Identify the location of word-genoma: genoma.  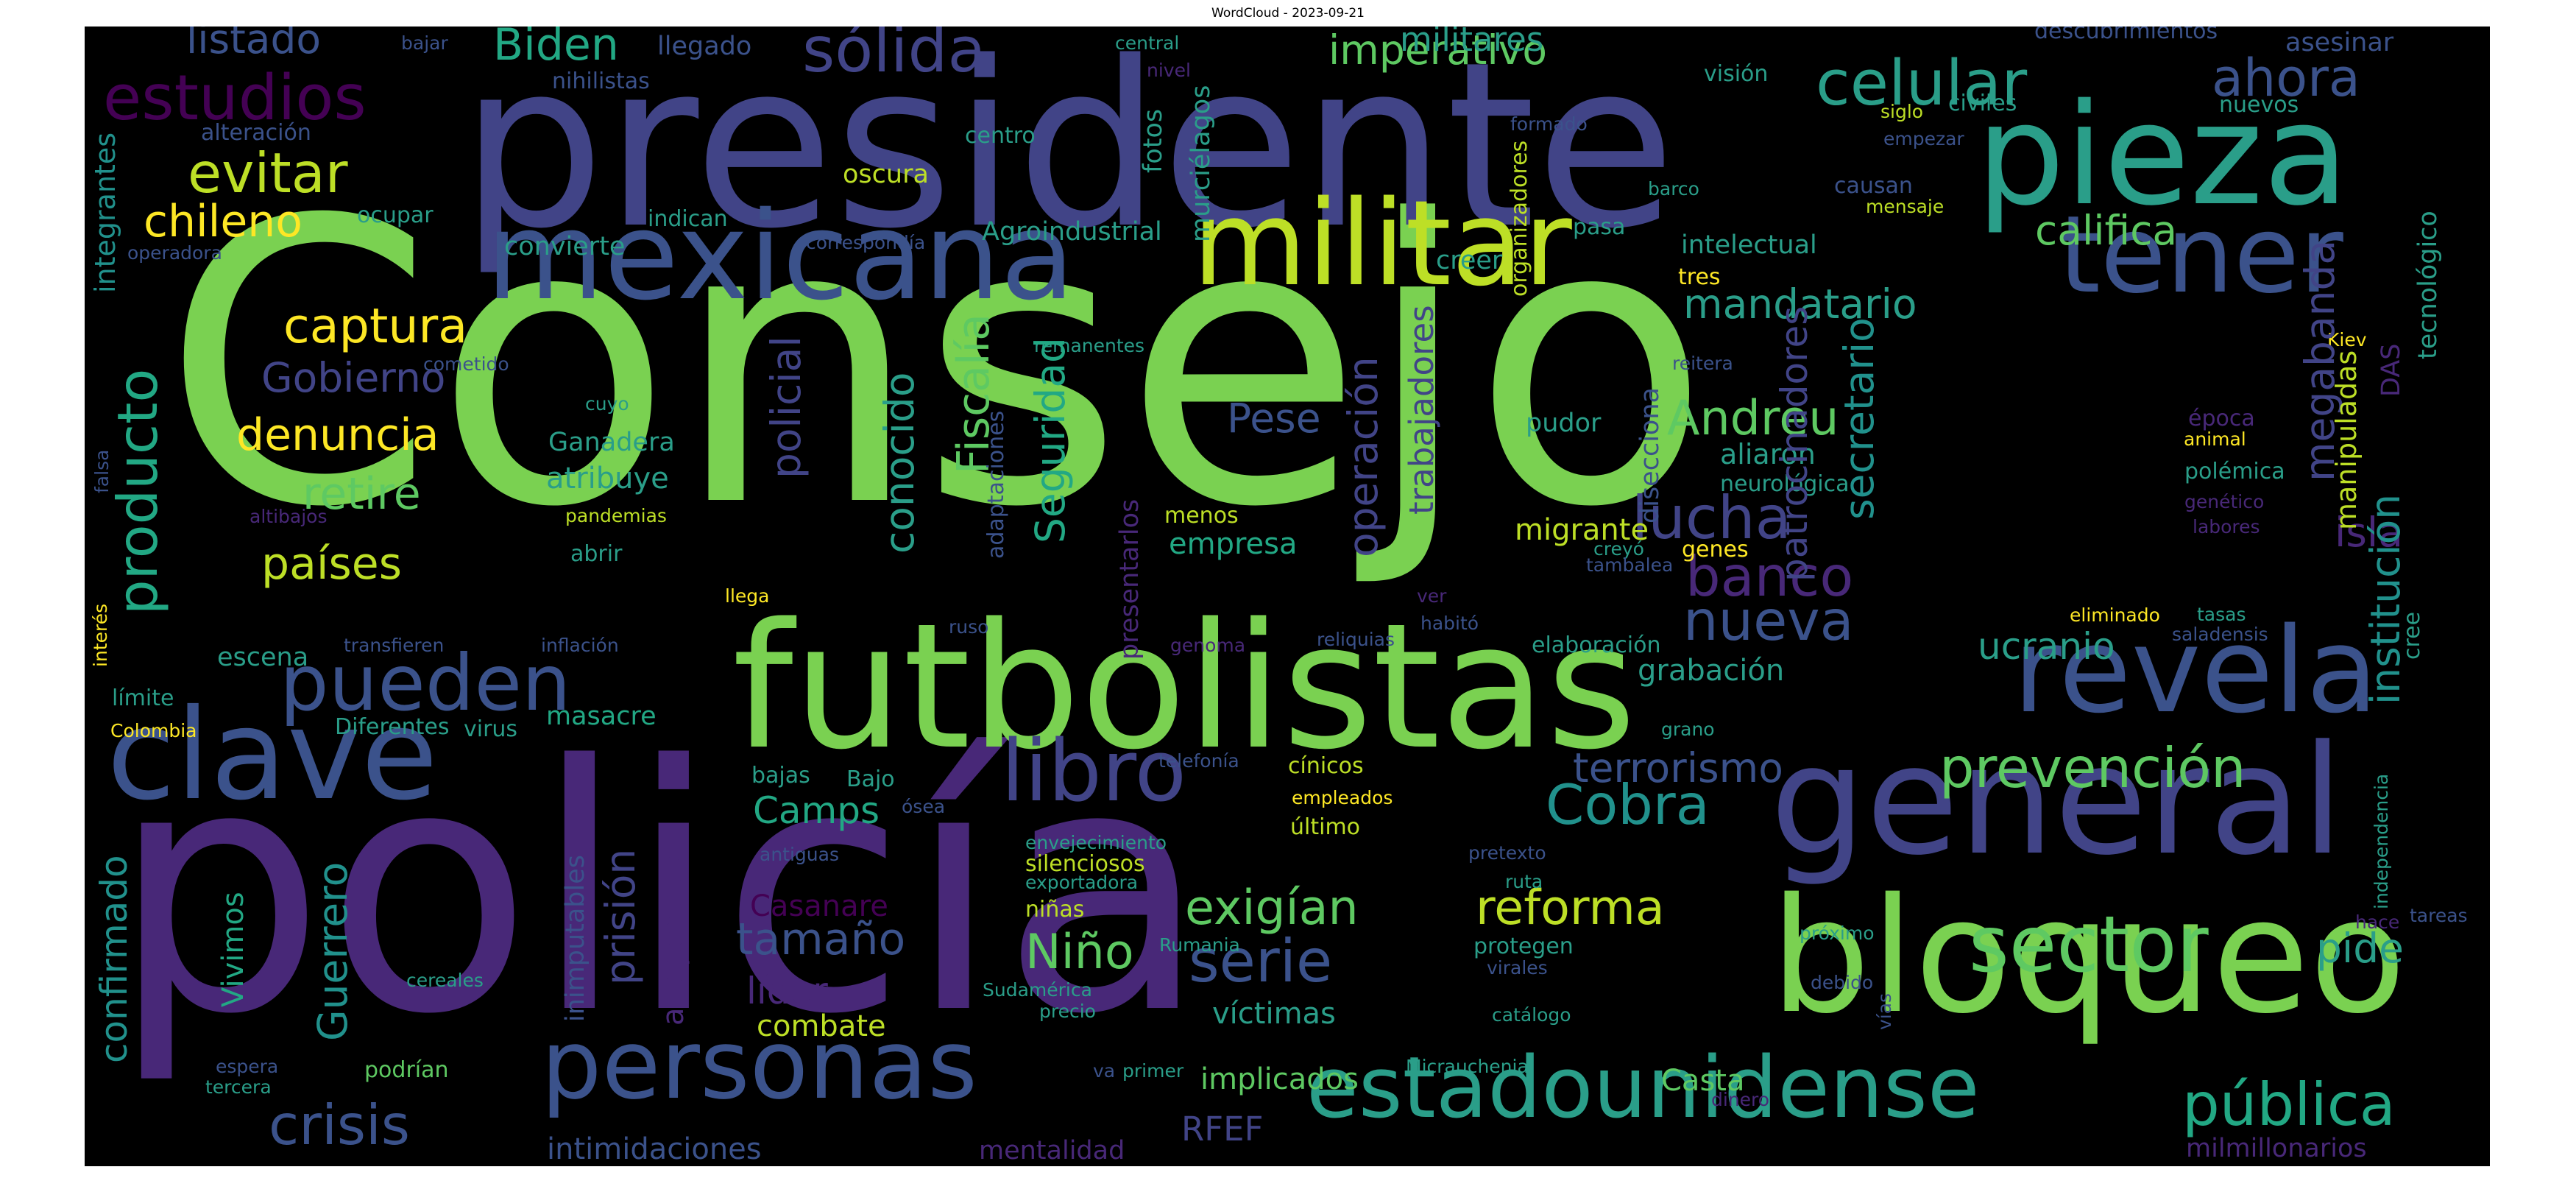
(1208, 645).